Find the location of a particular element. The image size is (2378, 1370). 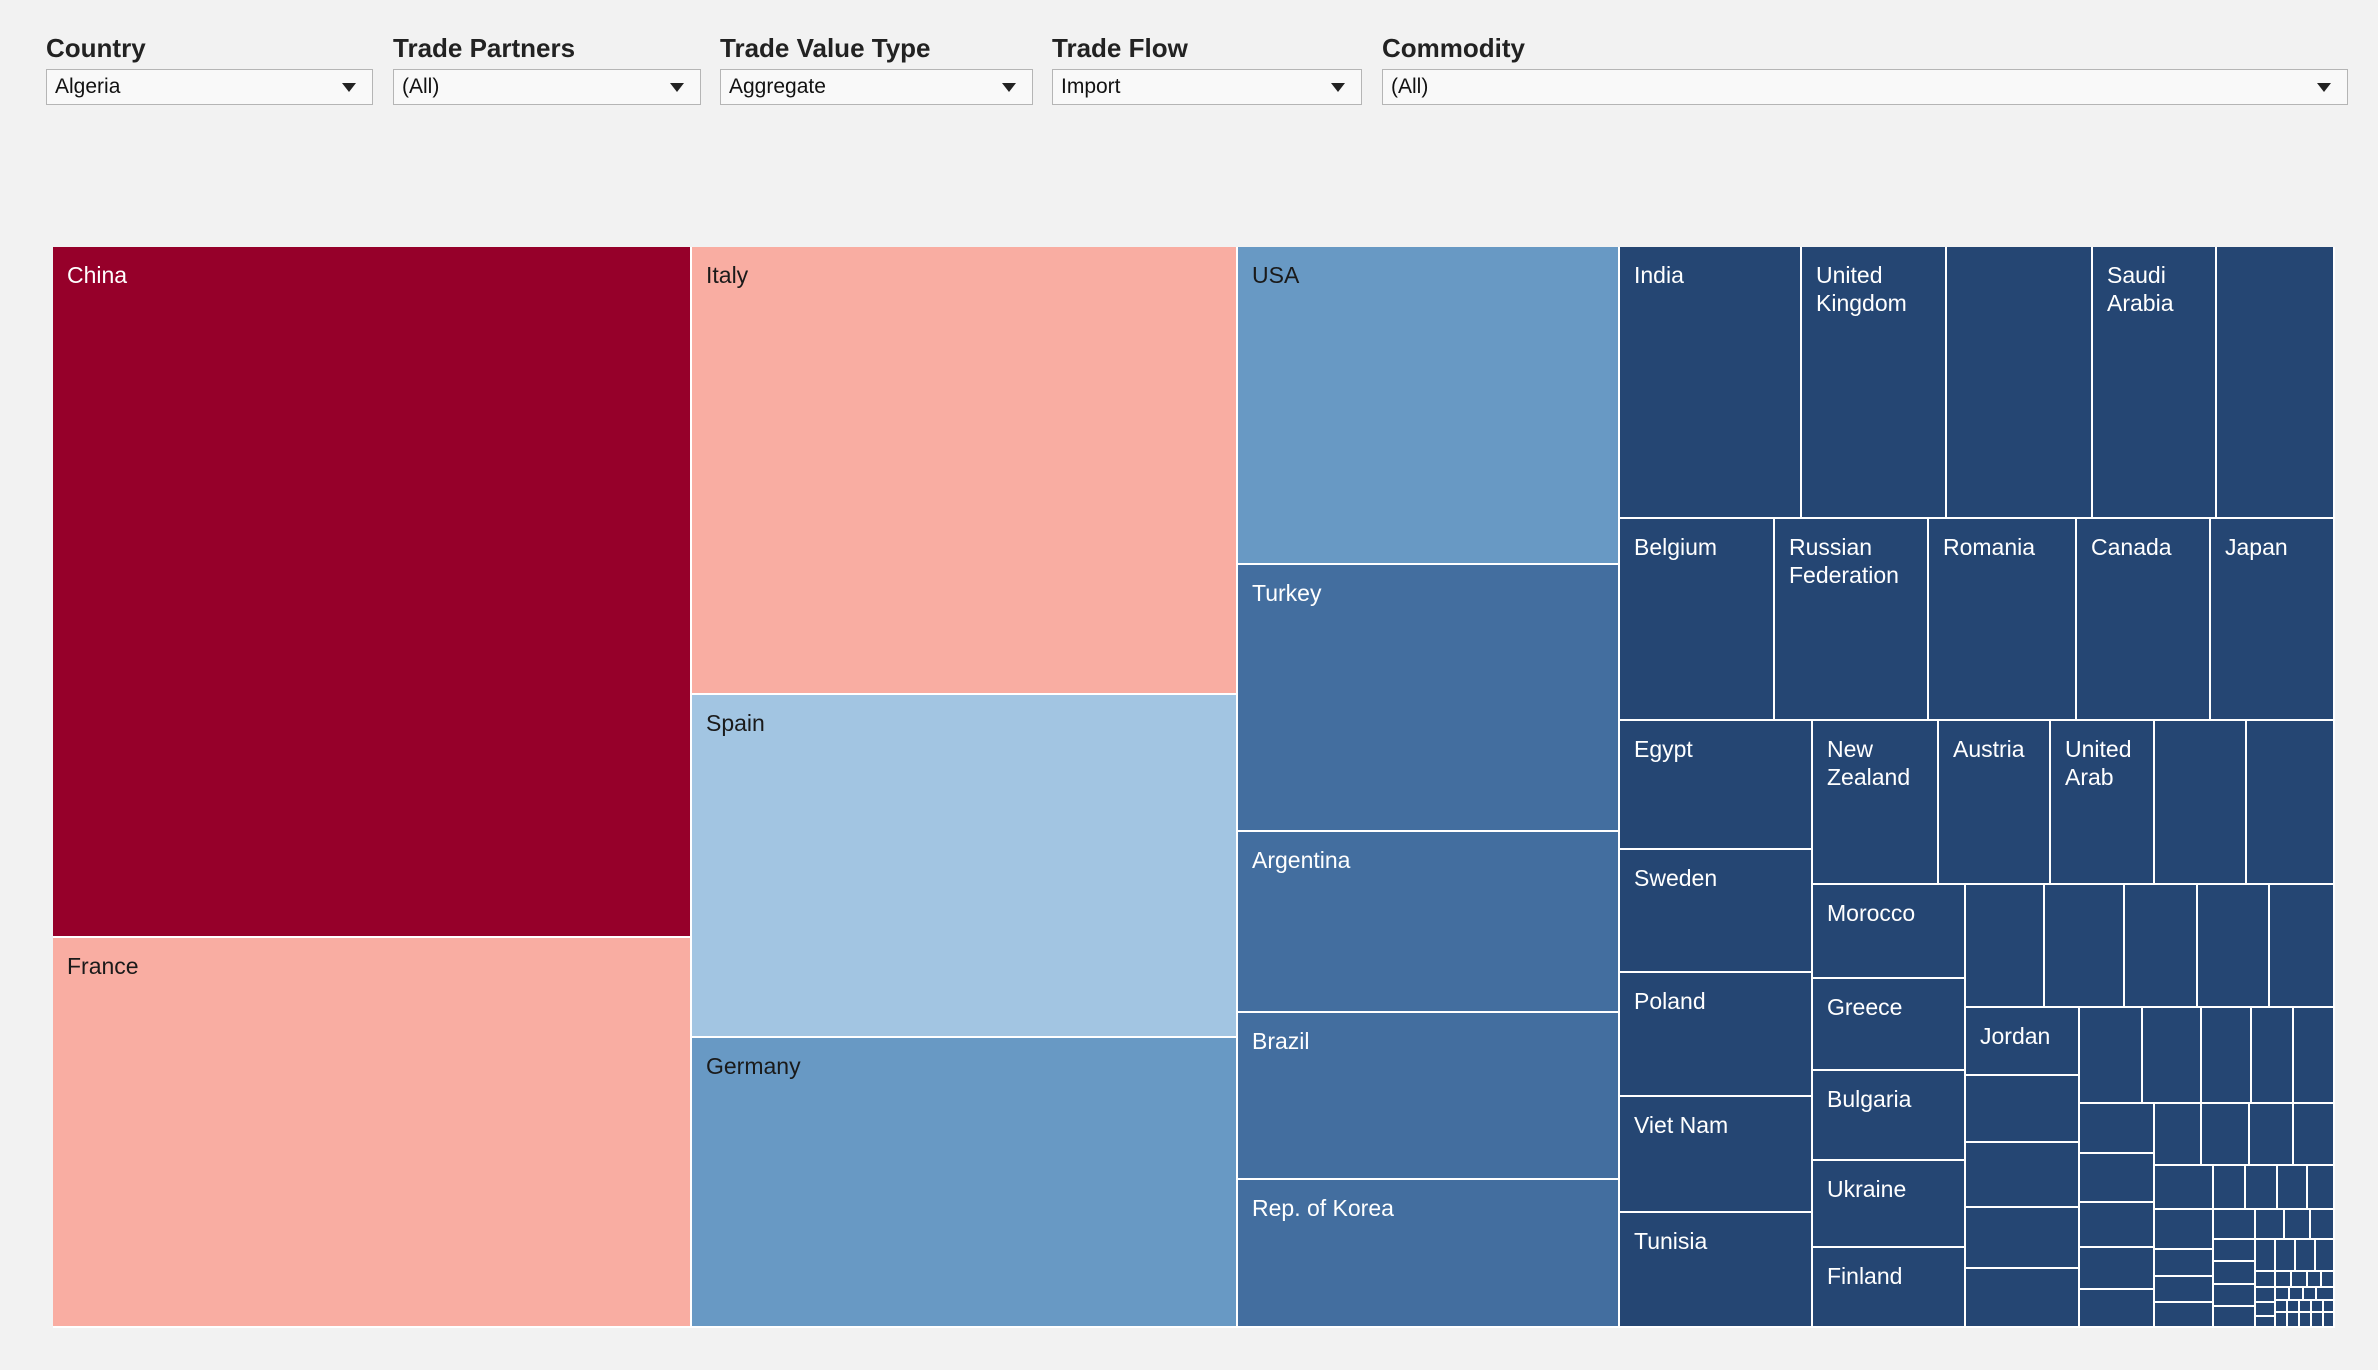

treemap-cell-finland: Finland is located at coordinates (1889, 1288).